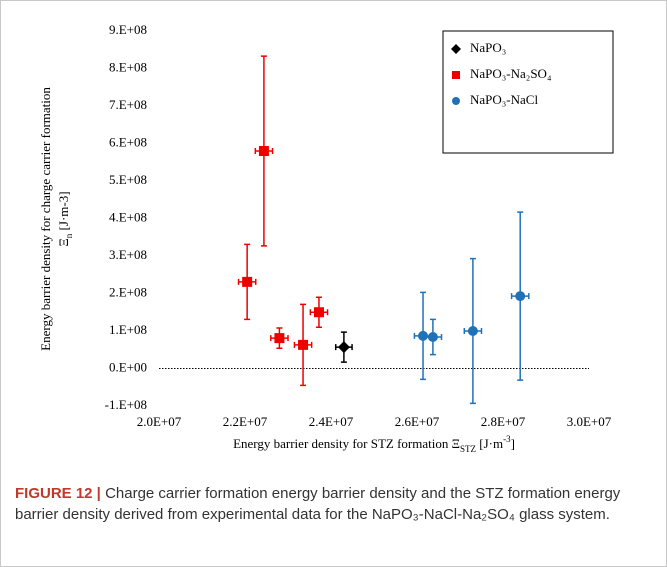 The height and width of the screenshot is (567, 667). Describe the element at coordinates (128, 254) in the screenshot. I see `y-tick-label: 3.E+08` at that location.